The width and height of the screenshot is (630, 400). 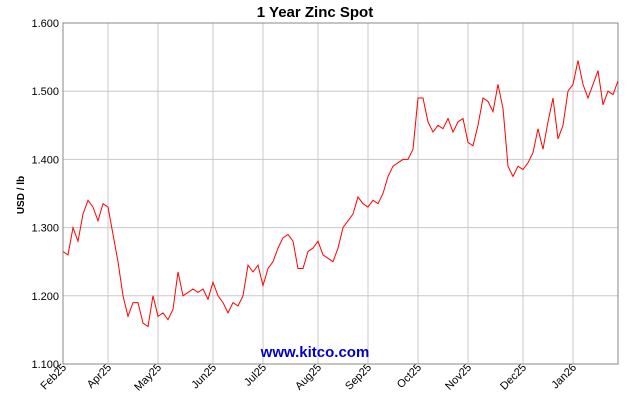 What do you see at coordinates (99, 376) in the screenshot?
I see `x-tick-label: Apr25` at bounding box center [99, 376].